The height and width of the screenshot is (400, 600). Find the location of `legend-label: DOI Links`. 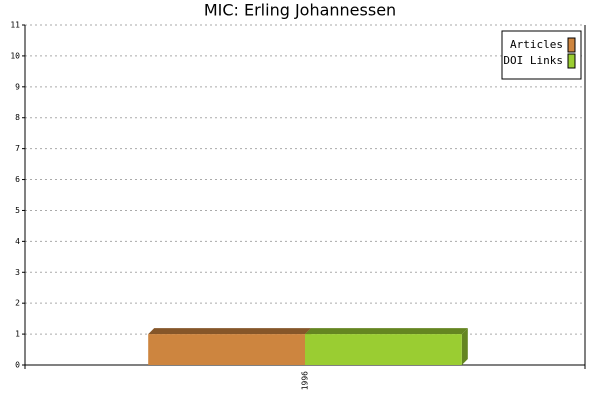

legend-label: DOI Links is located at coordinates (533, 60).